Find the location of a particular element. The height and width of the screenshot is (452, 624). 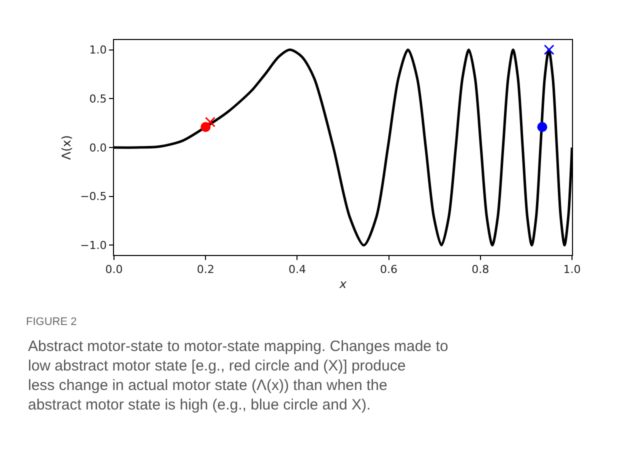

y-tick-label: 0.0 is located at coordinates (98, 147).